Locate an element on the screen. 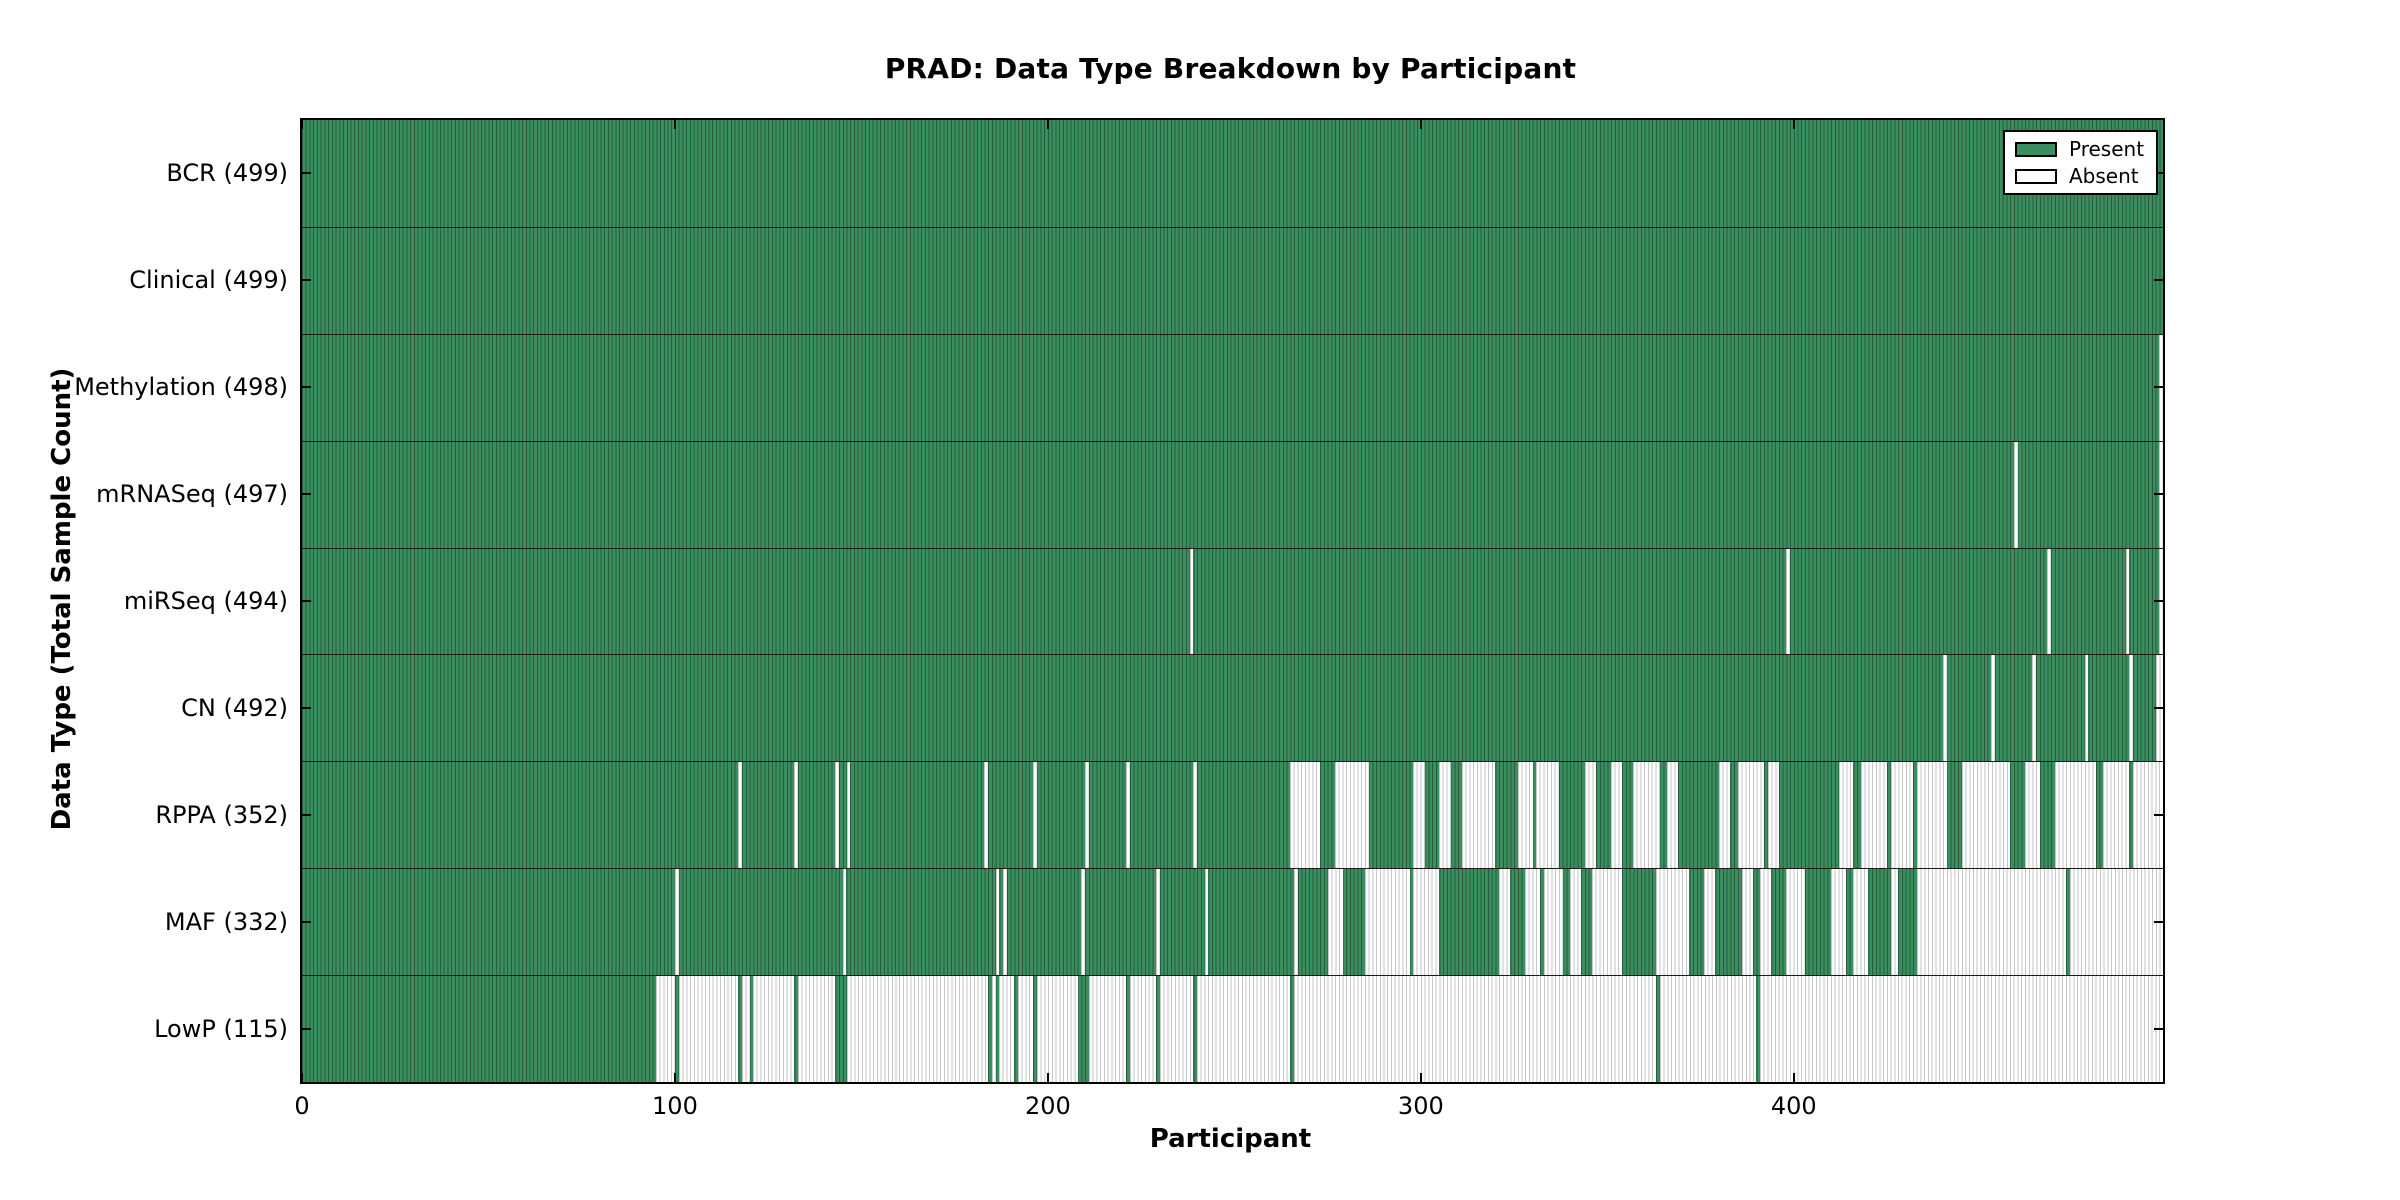 The image size is (2400, 1200). y-tick-label-clinical: Clinical (499) is located at coordinates (208, 280).